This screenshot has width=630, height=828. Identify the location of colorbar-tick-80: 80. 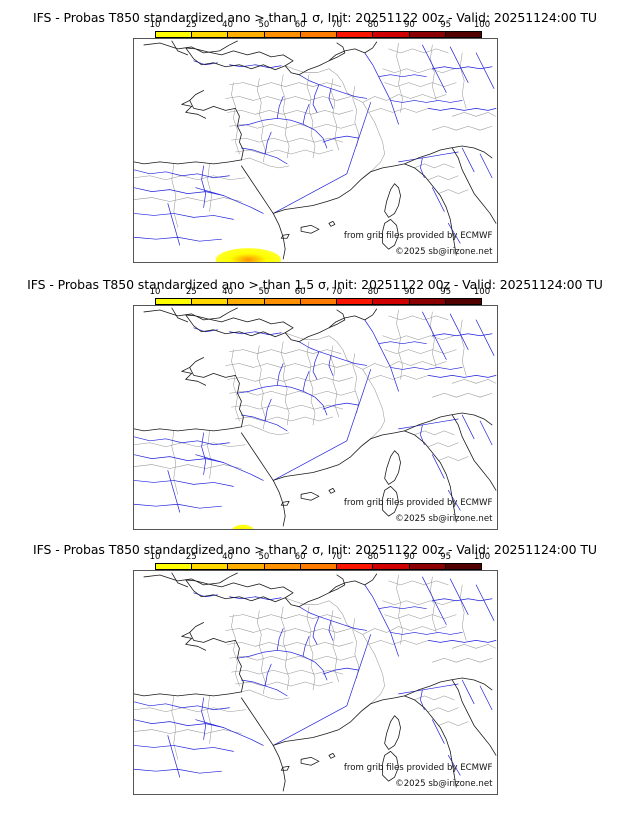
(373, 557).